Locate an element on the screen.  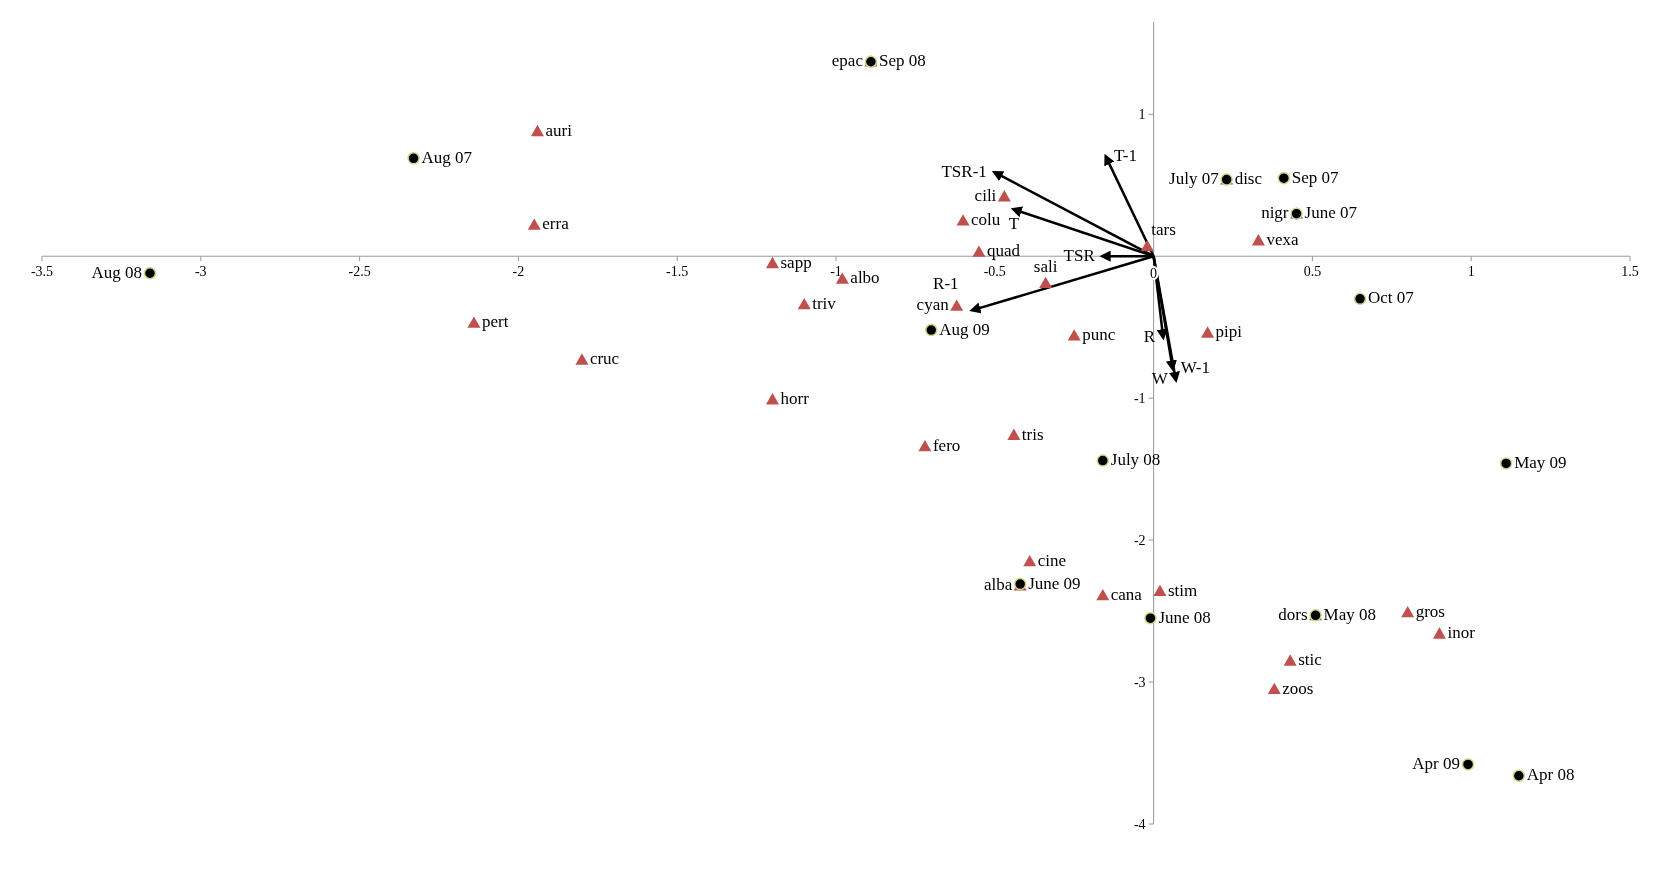
annotation: gros is located at coordinates (1430, 611).